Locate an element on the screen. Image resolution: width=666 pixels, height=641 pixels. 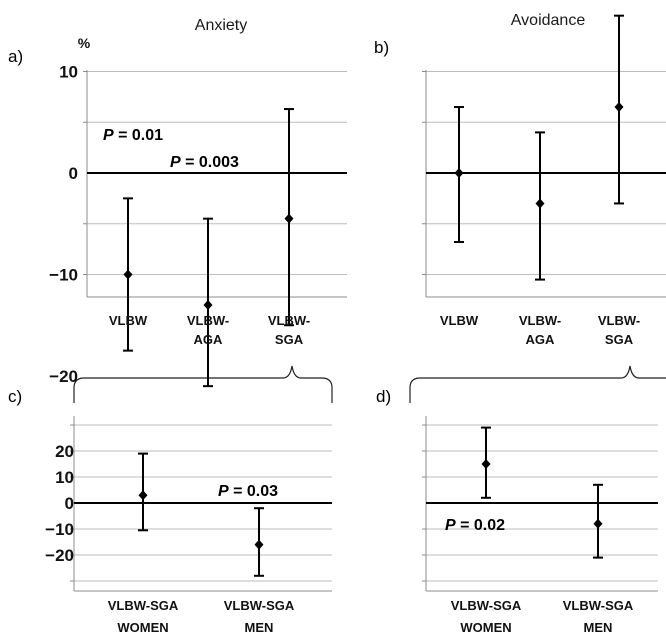
brace-right is located at coordinates (537, 384).